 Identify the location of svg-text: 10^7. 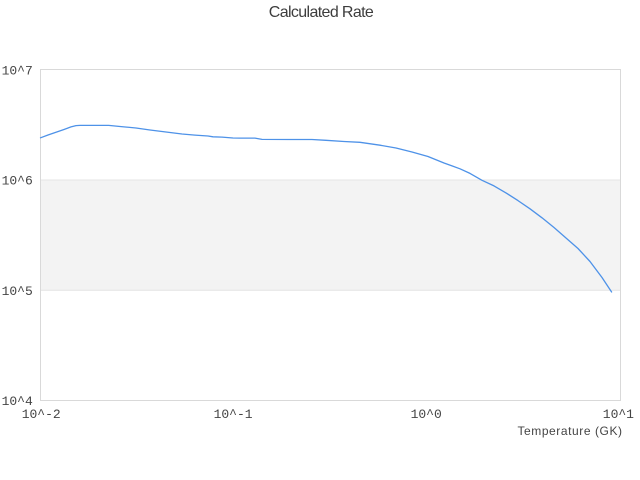
(17, 70).